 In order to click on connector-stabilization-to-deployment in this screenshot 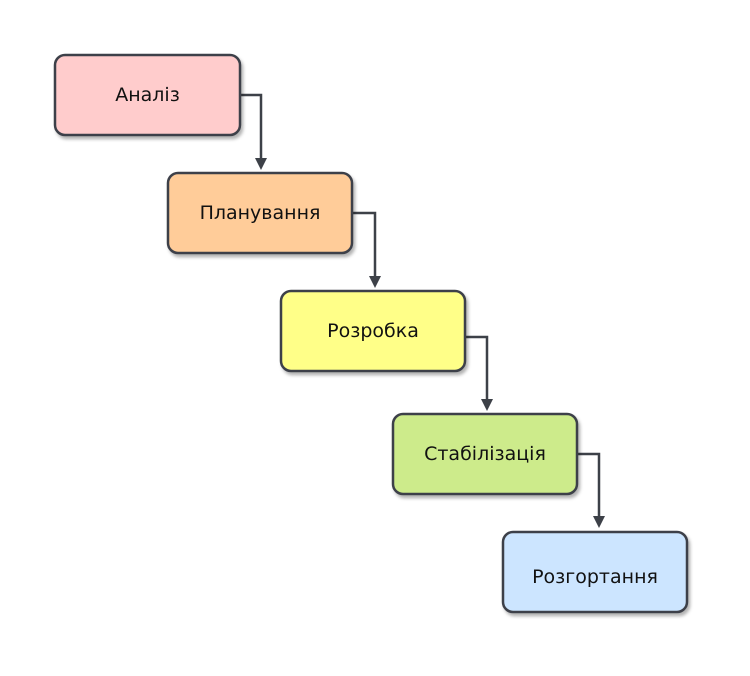, I will do `click(591, 490)`.